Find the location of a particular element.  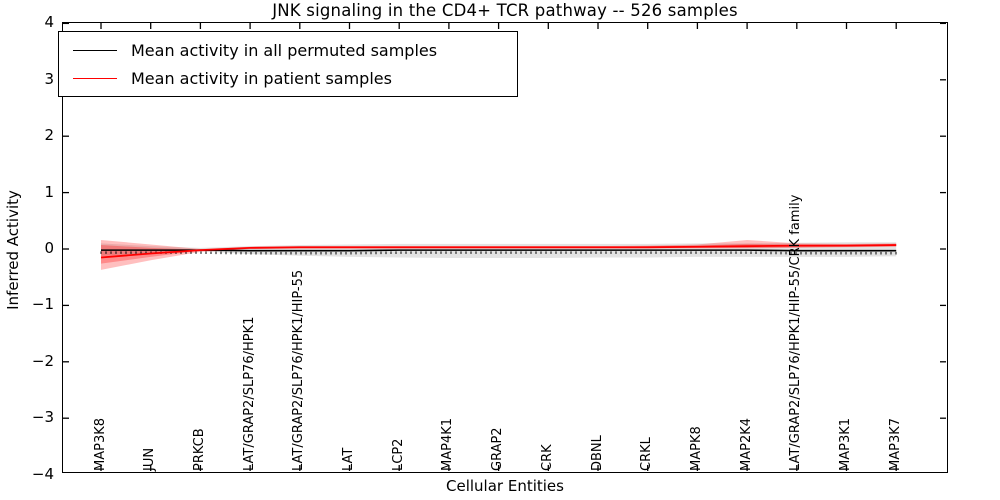

x-tick-label: LAT/GRAP2/SLP76/HPK1/HIP-55/CRK family is located at coordinates (796, 332).